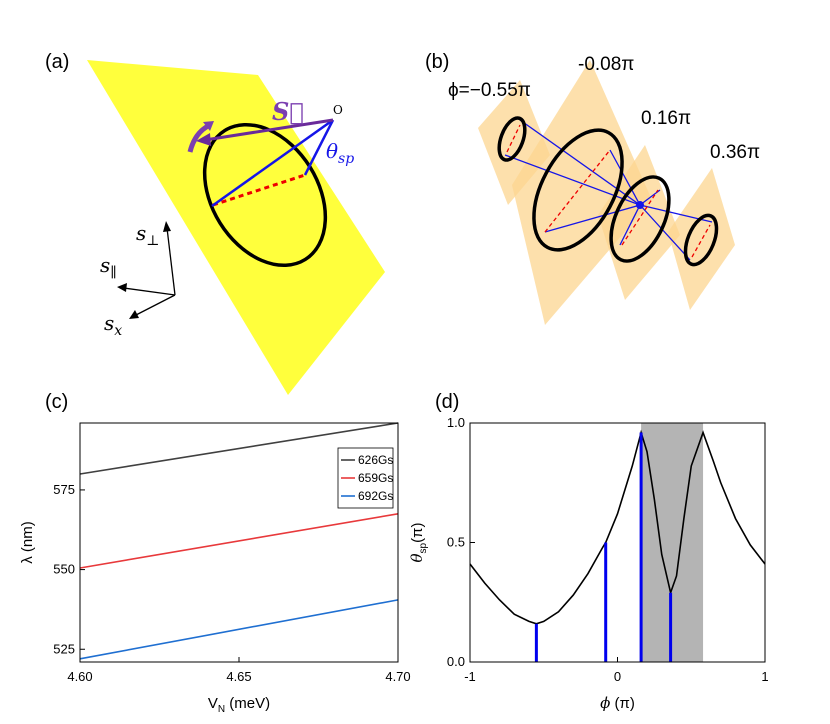 This screenshot has width=830, height=724. I want to click on y-tick-label: 525, so click(64, 648).